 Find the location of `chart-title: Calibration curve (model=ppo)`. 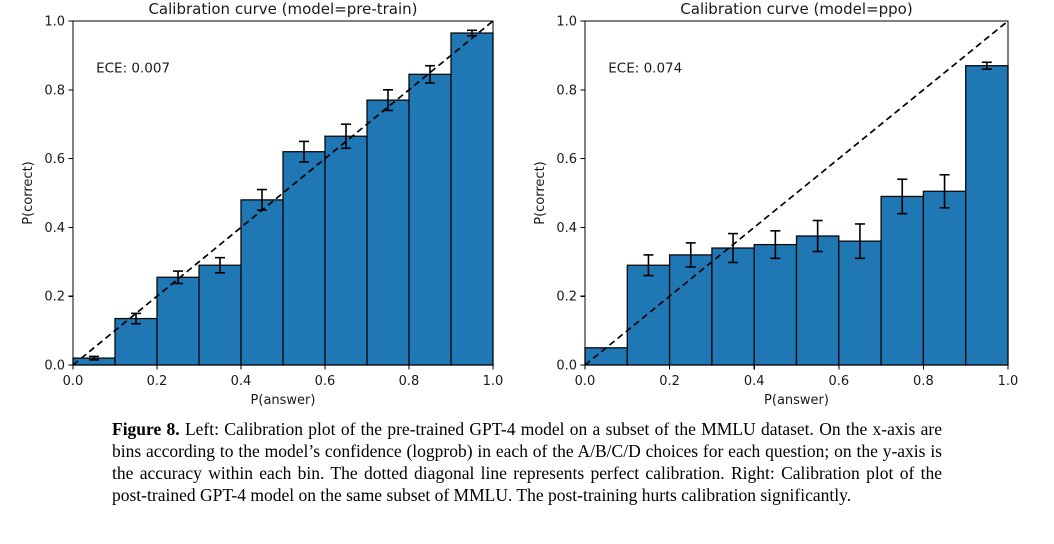

chart-title: Calibration curve (model=ppo) is located at coordinates (796, 9).